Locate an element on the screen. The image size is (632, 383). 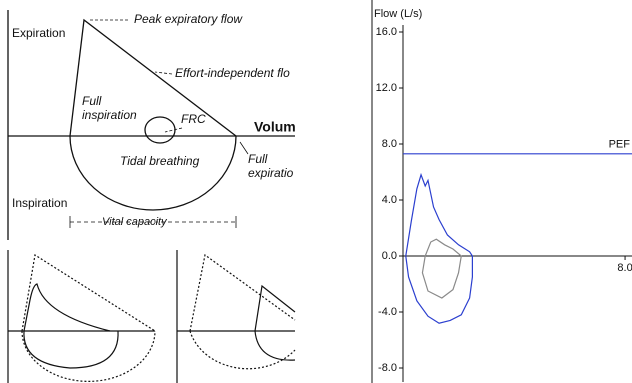
y-tick-label: -4.0 is located at coordinates (387, 312).